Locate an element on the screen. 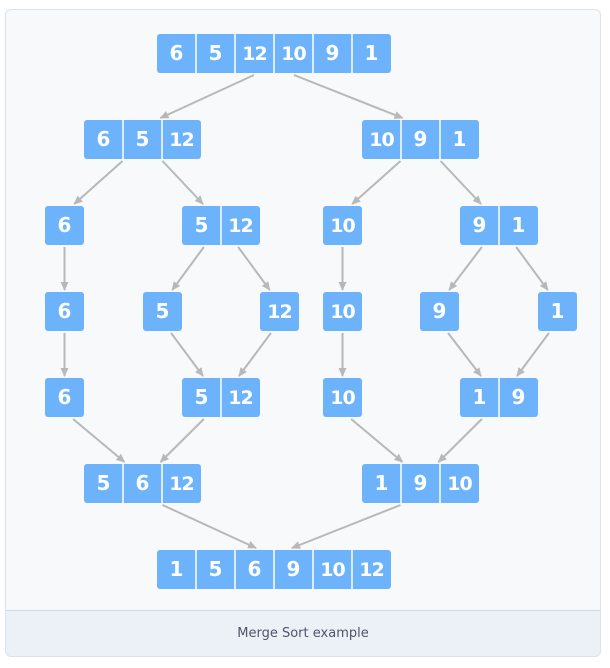 The image size is (610, 668). arrow-n13-to-n17 is located at coordinates (533, 354).